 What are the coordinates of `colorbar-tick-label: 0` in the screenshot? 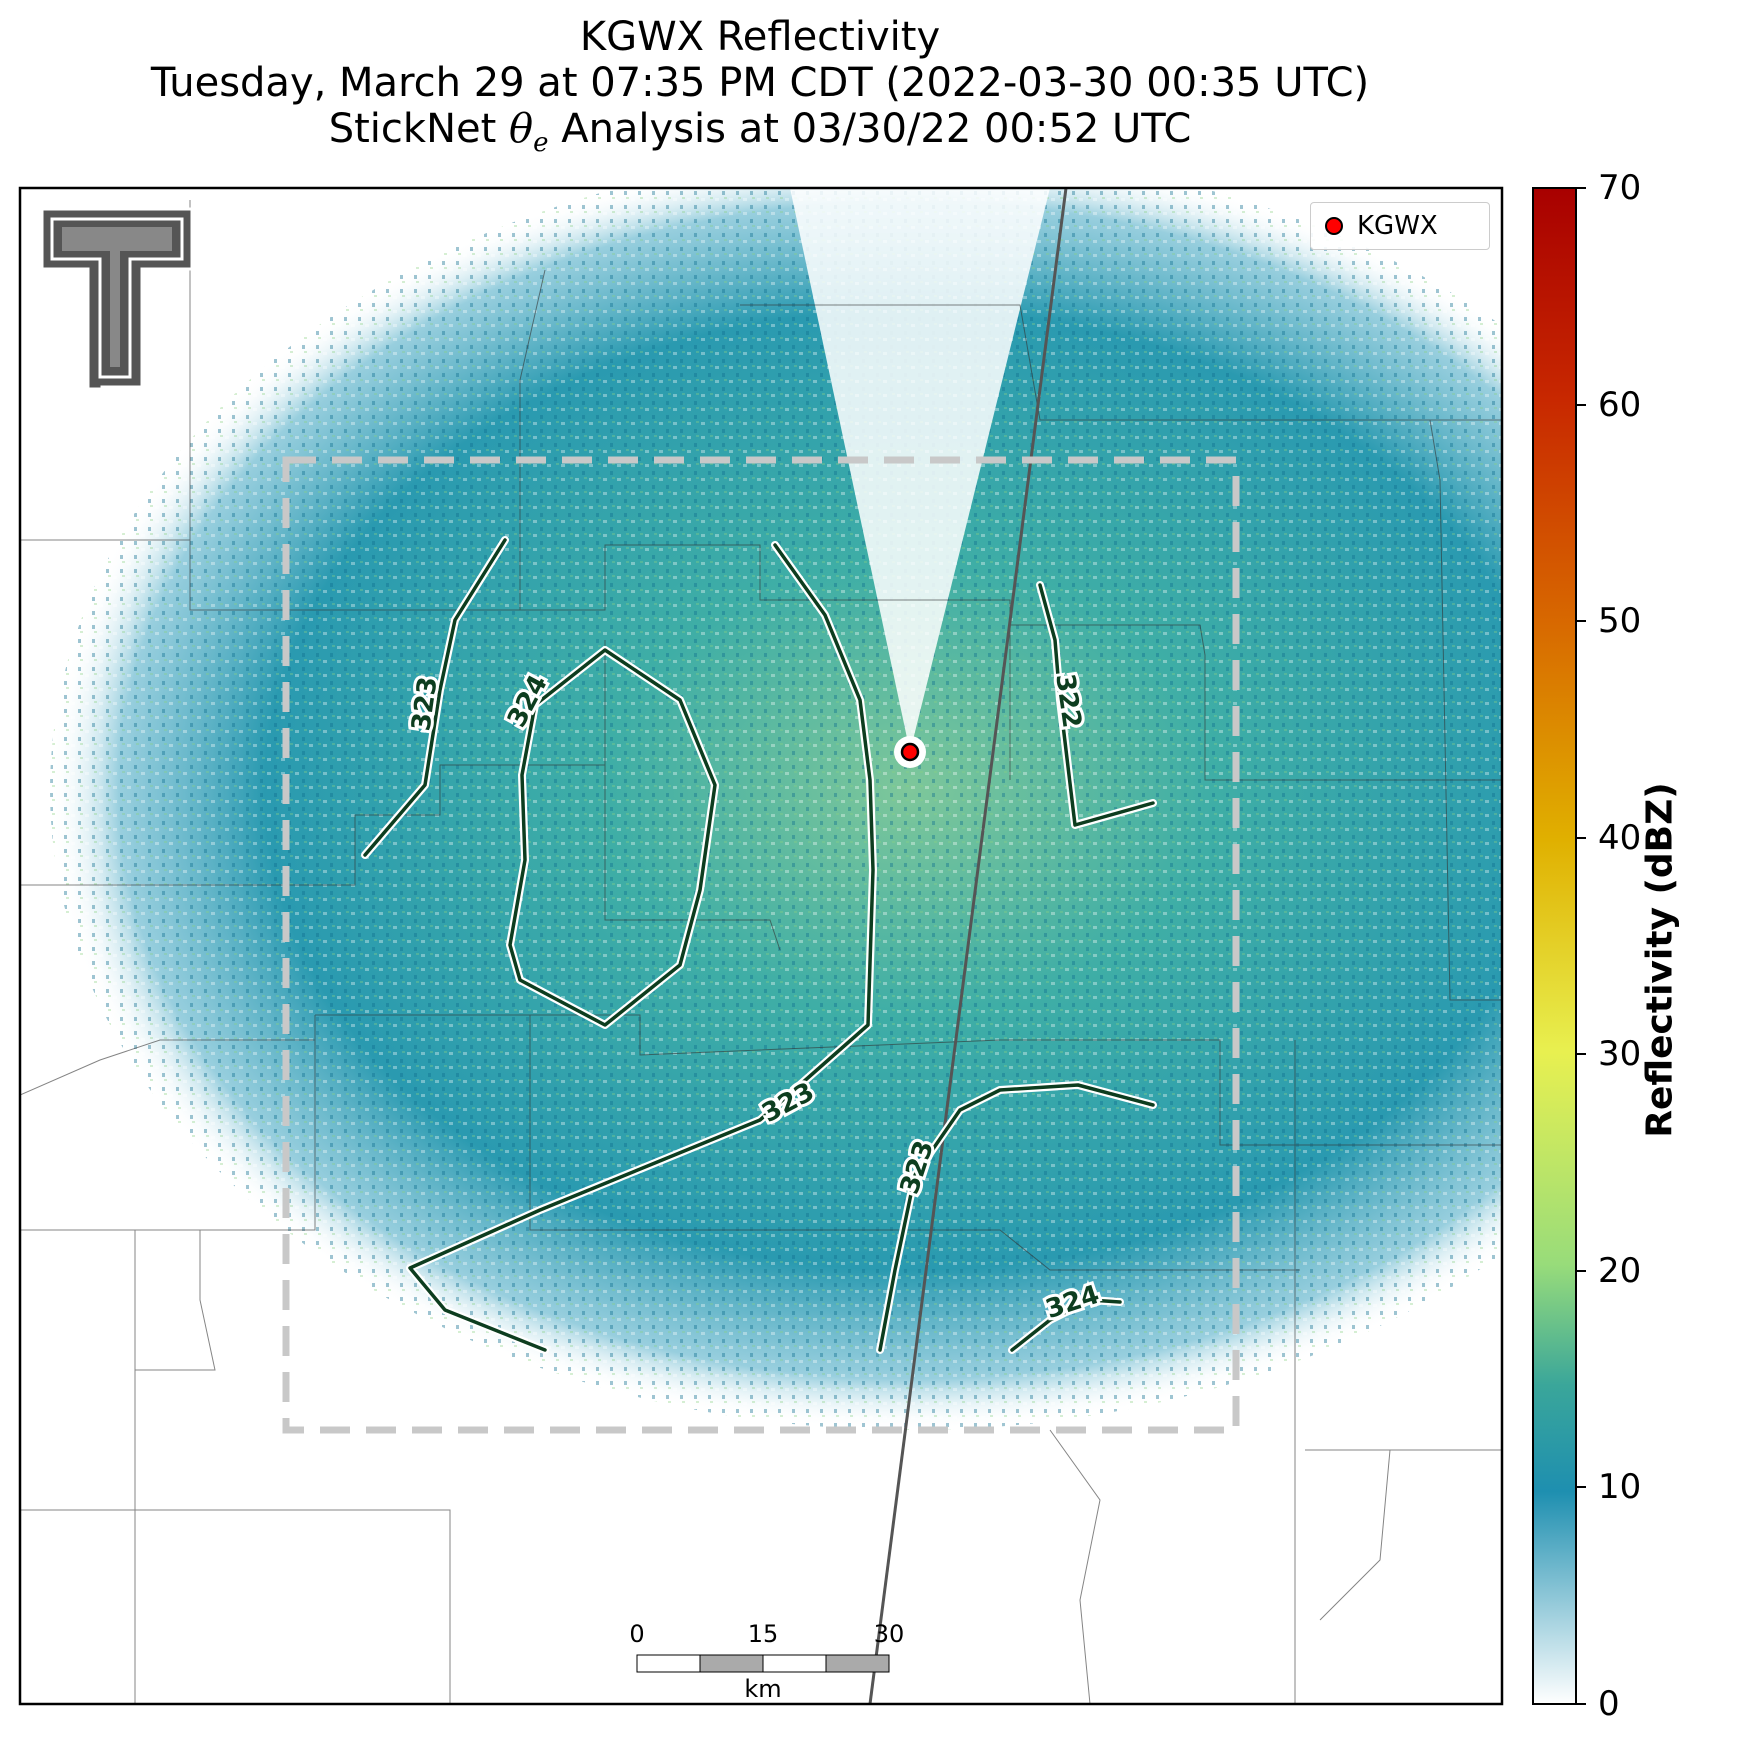 It's located at (1609, 1704).